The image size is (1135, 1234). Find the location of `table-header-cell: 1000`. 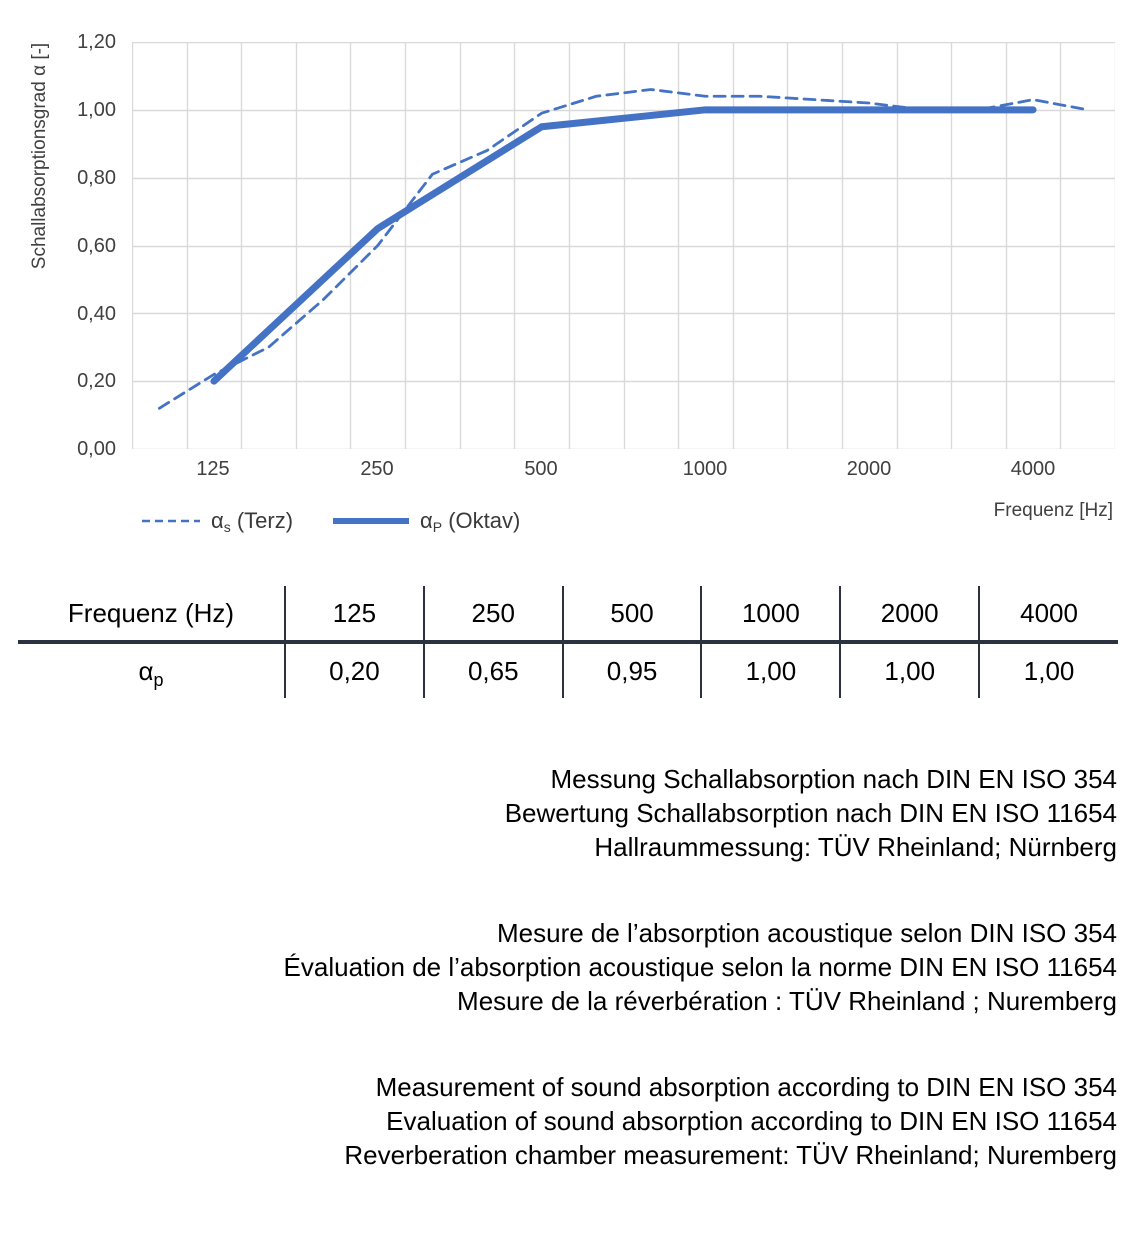

table-header-cell: 1000 is located at coordinates (770, 615).